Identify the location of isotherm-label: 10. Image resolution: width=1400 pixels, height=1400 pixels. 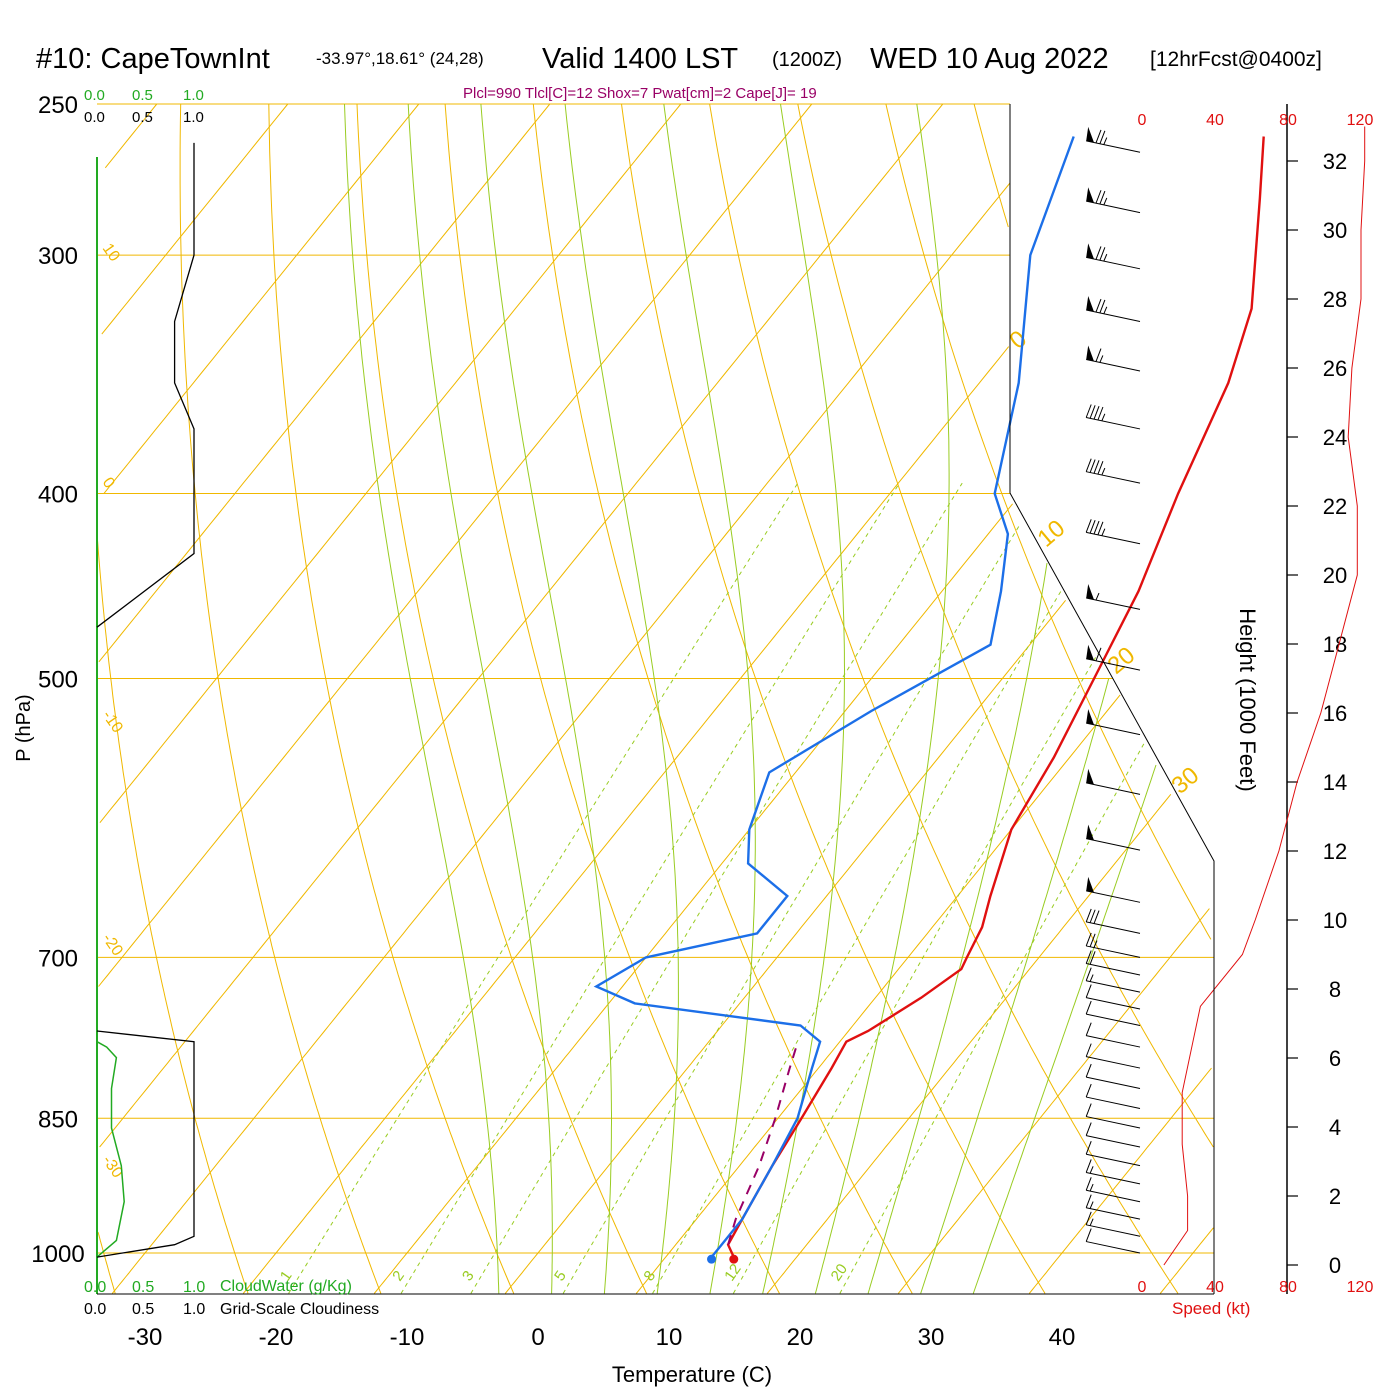
(1052, 534).